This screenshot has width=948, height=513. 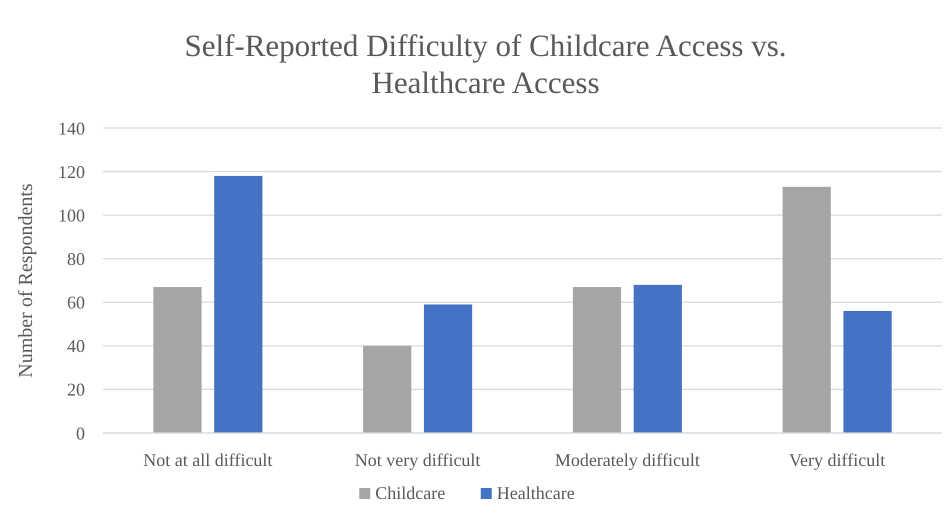 I want to click on x-tick-label: Moderately difficult, so click(x=627, y=460).